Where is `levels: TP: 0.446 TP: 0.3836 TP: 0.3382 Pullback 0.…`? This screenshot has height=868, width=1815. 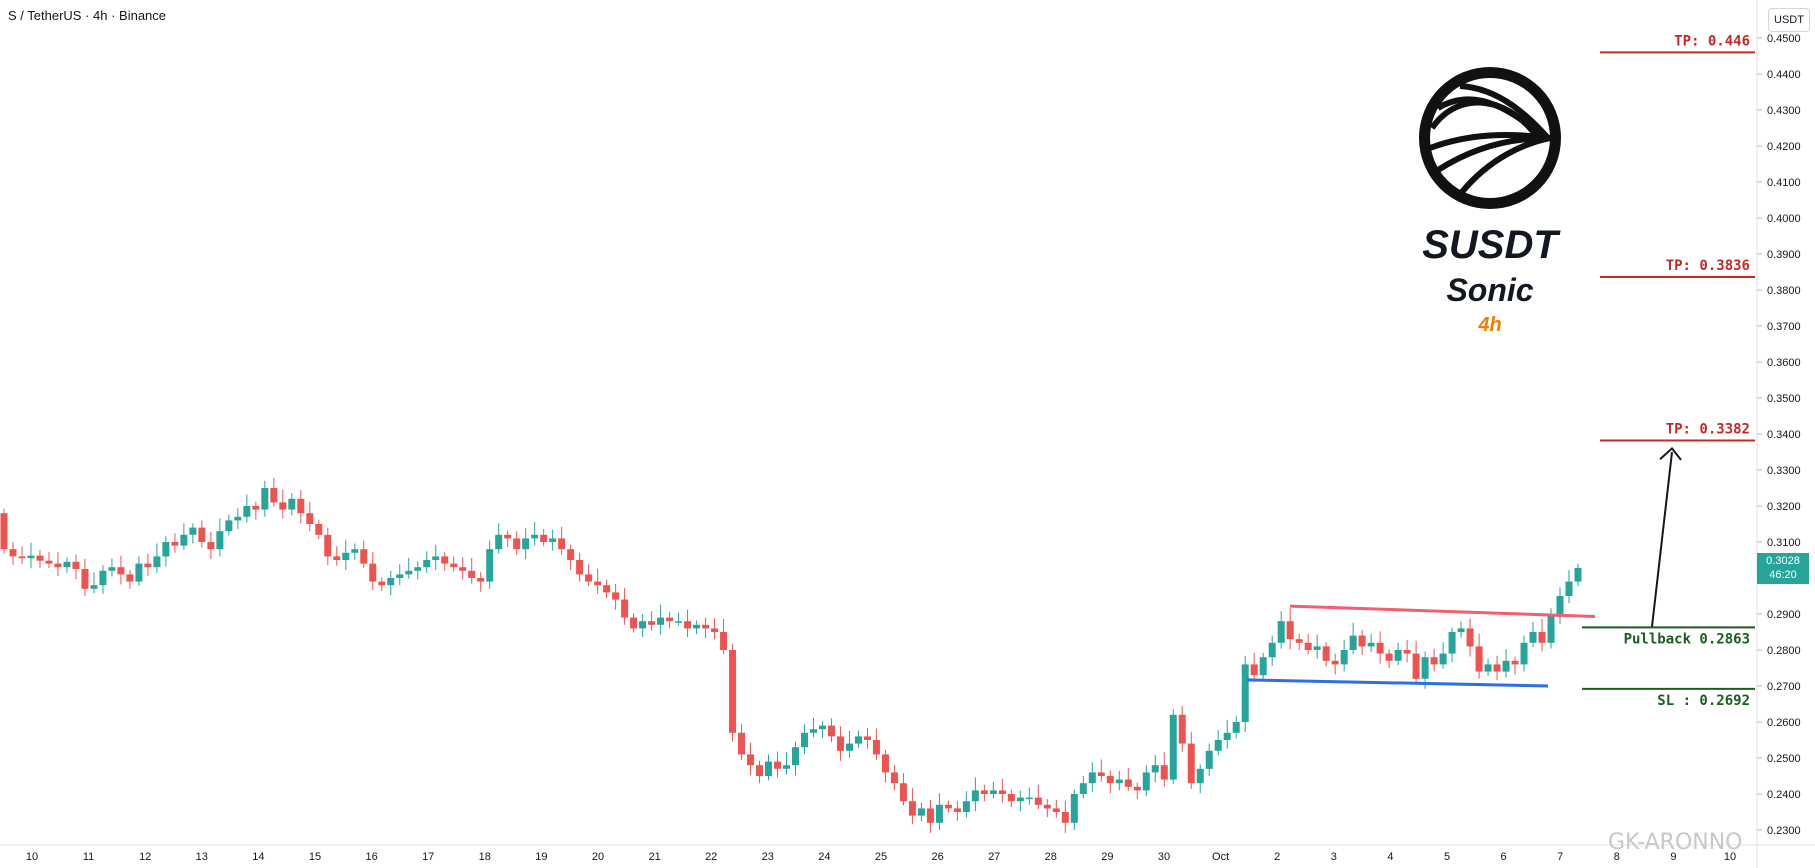 levels: TP: 0.446 TP: 0.3836 TP: 0.3382 Pullback 0.… is located at coordinates (1668, 371).